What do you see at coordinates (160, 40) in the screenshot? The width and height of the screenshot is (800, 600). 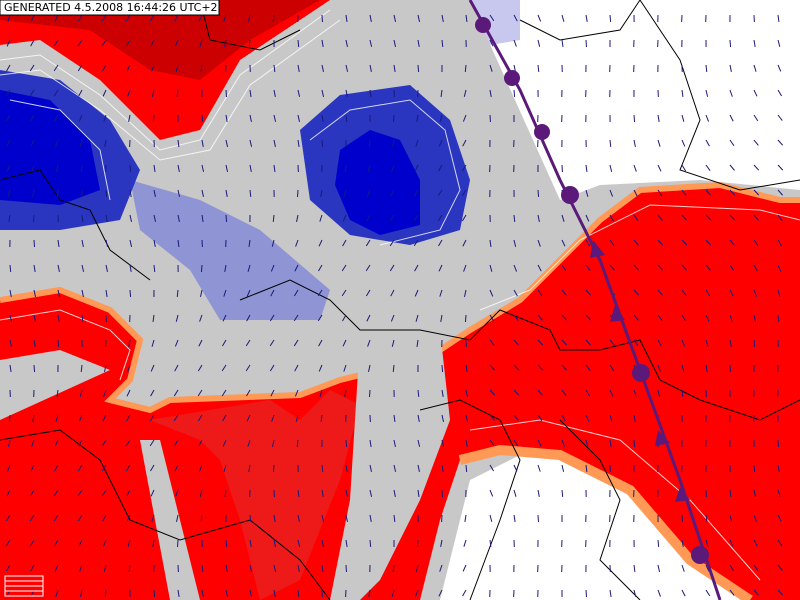 I see `warm-core` at bounding box center [160, 40].